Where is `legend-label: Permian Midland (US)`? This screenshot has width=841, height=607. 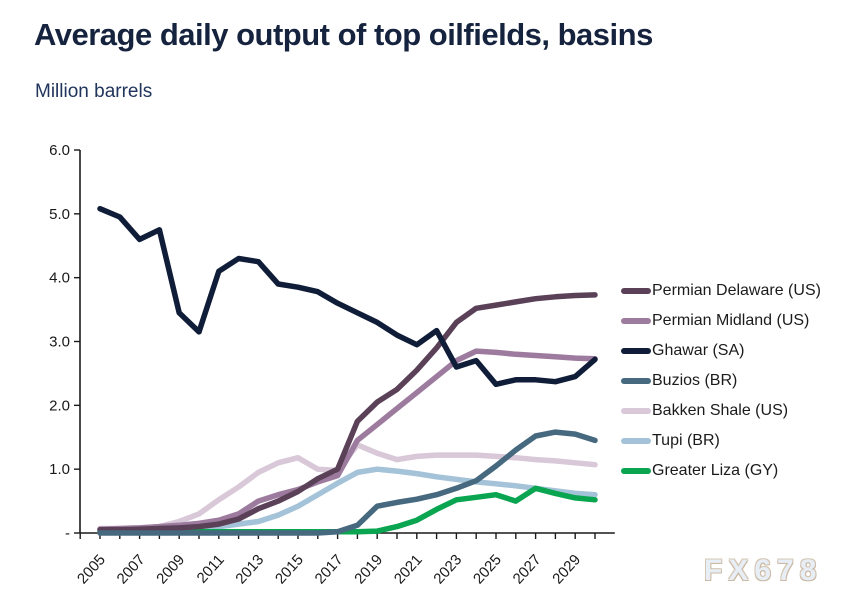
legend-label: Permian Midland (US) is located at coordinates (731, 320).